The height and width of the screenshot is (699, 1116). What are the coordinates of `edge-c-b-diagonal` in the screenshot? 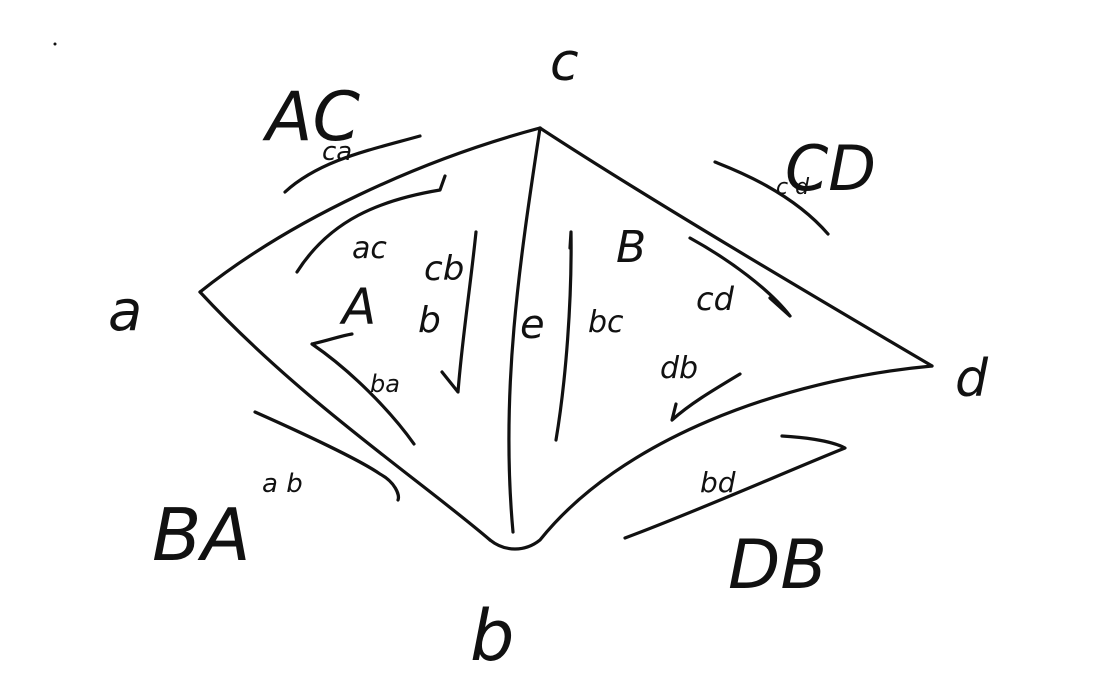 It's located at (524, 330).